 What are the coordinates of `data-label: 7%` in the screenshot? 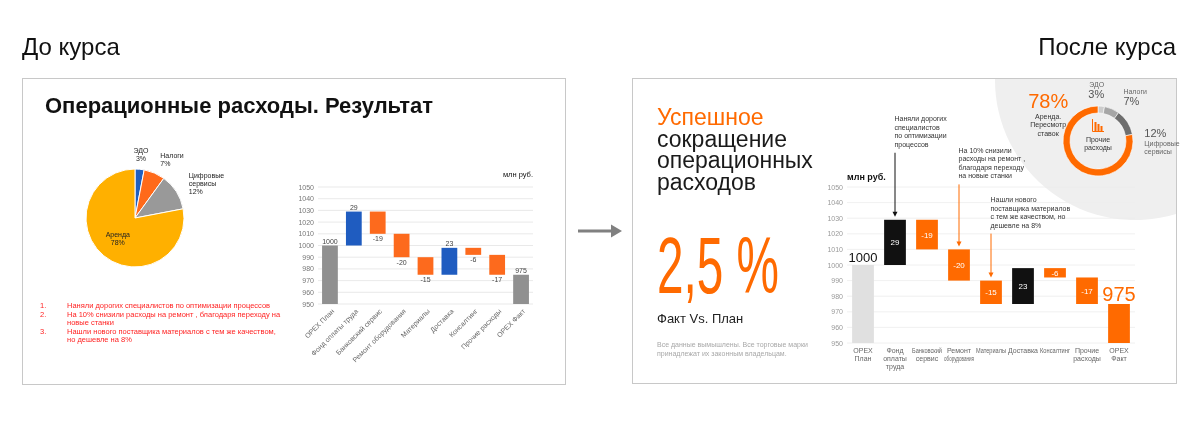 It's located at (1131, 101).